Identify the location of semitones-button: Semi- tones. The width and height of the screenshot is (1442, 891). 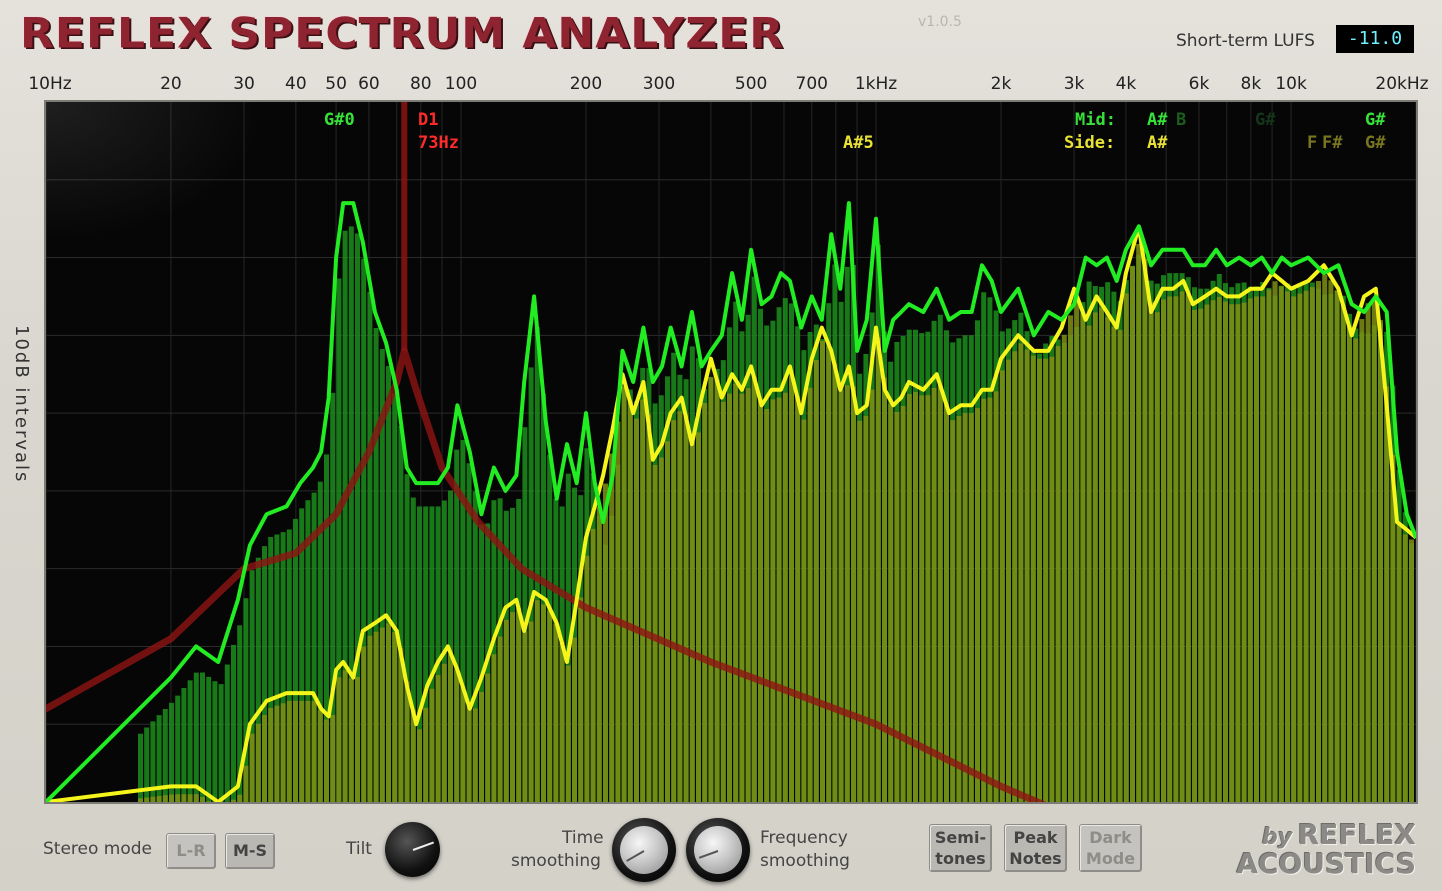
(960, 848).